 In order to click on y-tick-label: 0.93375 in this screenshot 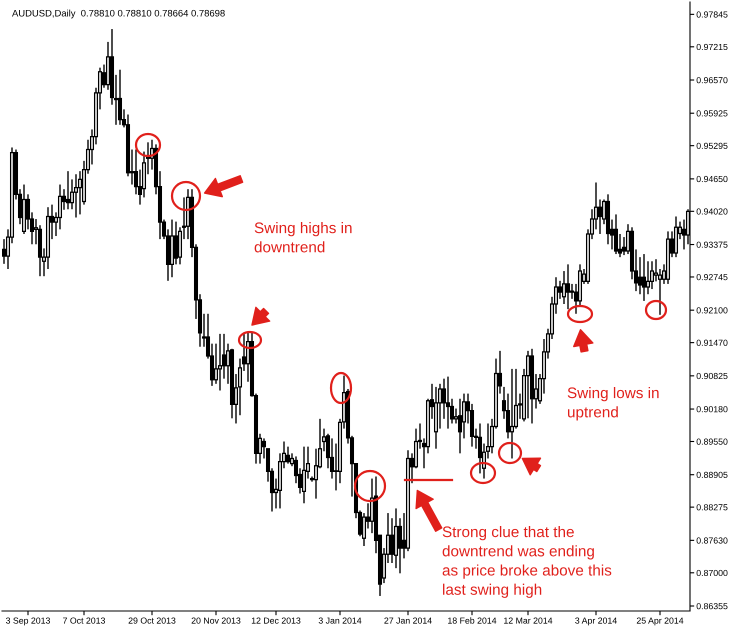, I will do `click(712, 245)`.